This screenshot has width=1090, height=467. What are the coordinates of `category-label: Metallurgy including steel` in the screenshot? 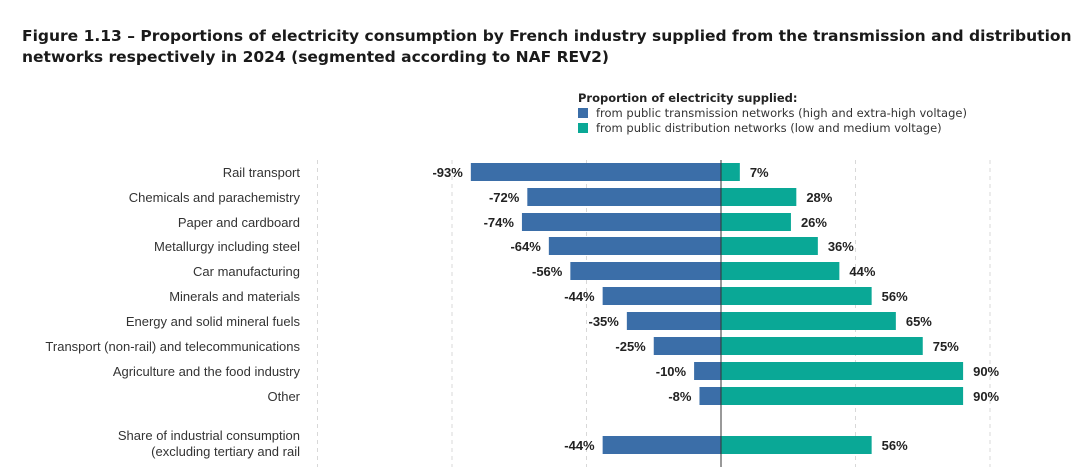 It's located at (227, 246).